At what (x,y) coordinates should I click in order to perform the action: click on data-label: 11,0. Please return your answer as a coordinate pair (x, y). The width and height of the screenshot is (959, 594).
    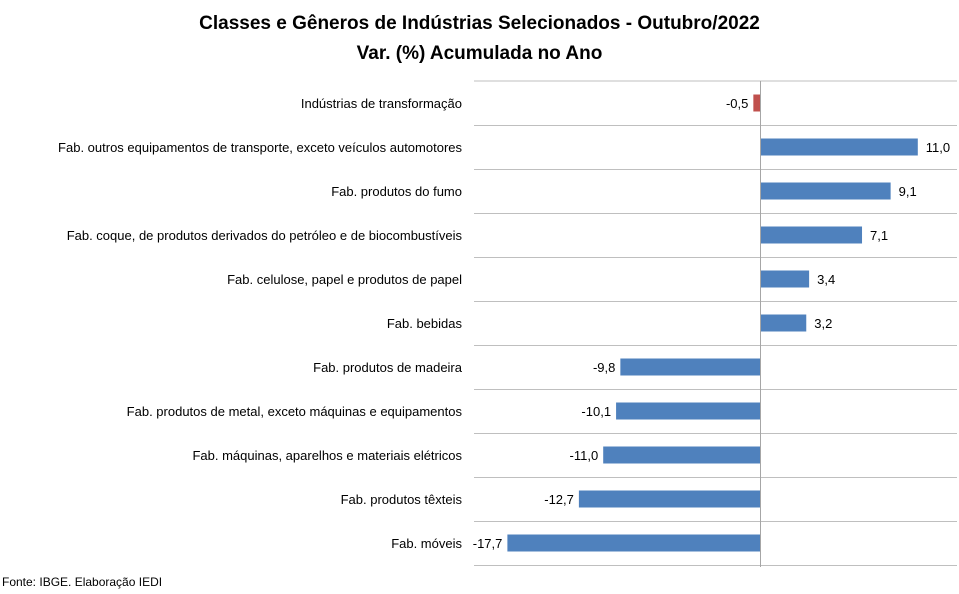
    Looking at the image, I should click on (938, 147).